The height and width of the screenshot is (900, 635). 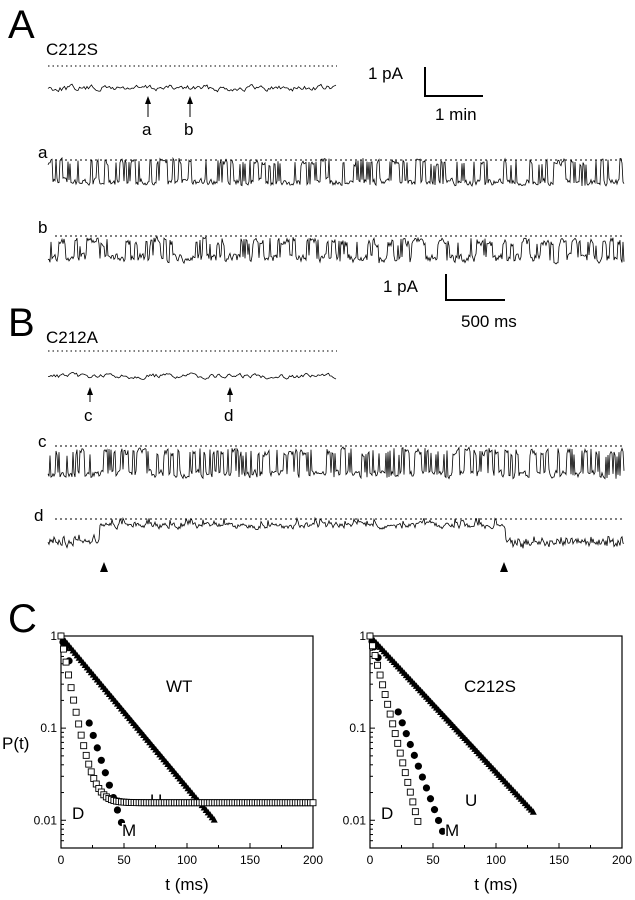 I want to click on scalebar-a-vertical-label: 1 pA, so click(x=386, y=73).